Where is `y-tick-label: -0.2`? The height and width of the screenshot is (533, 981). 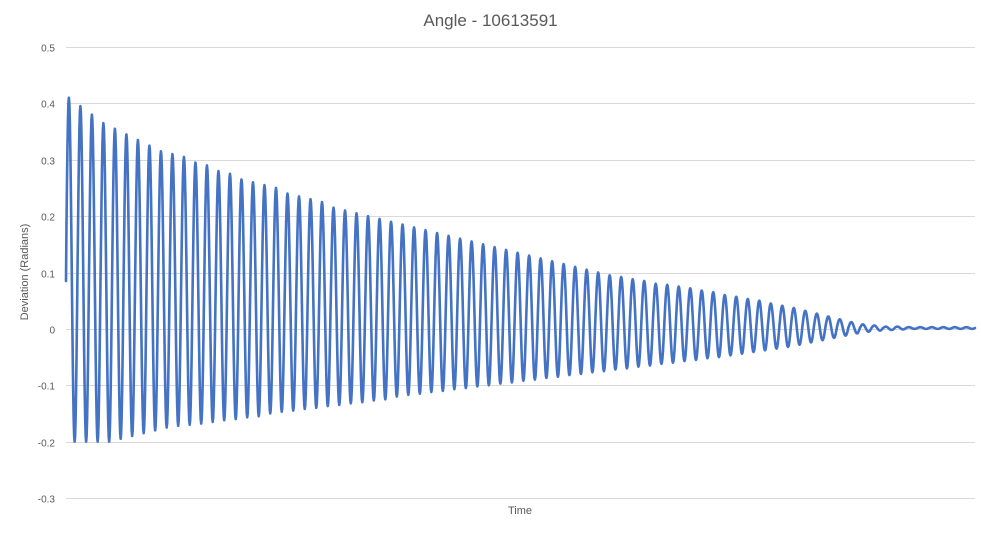
y-tick-label: -0.2 is located at coordinates (47, 444).